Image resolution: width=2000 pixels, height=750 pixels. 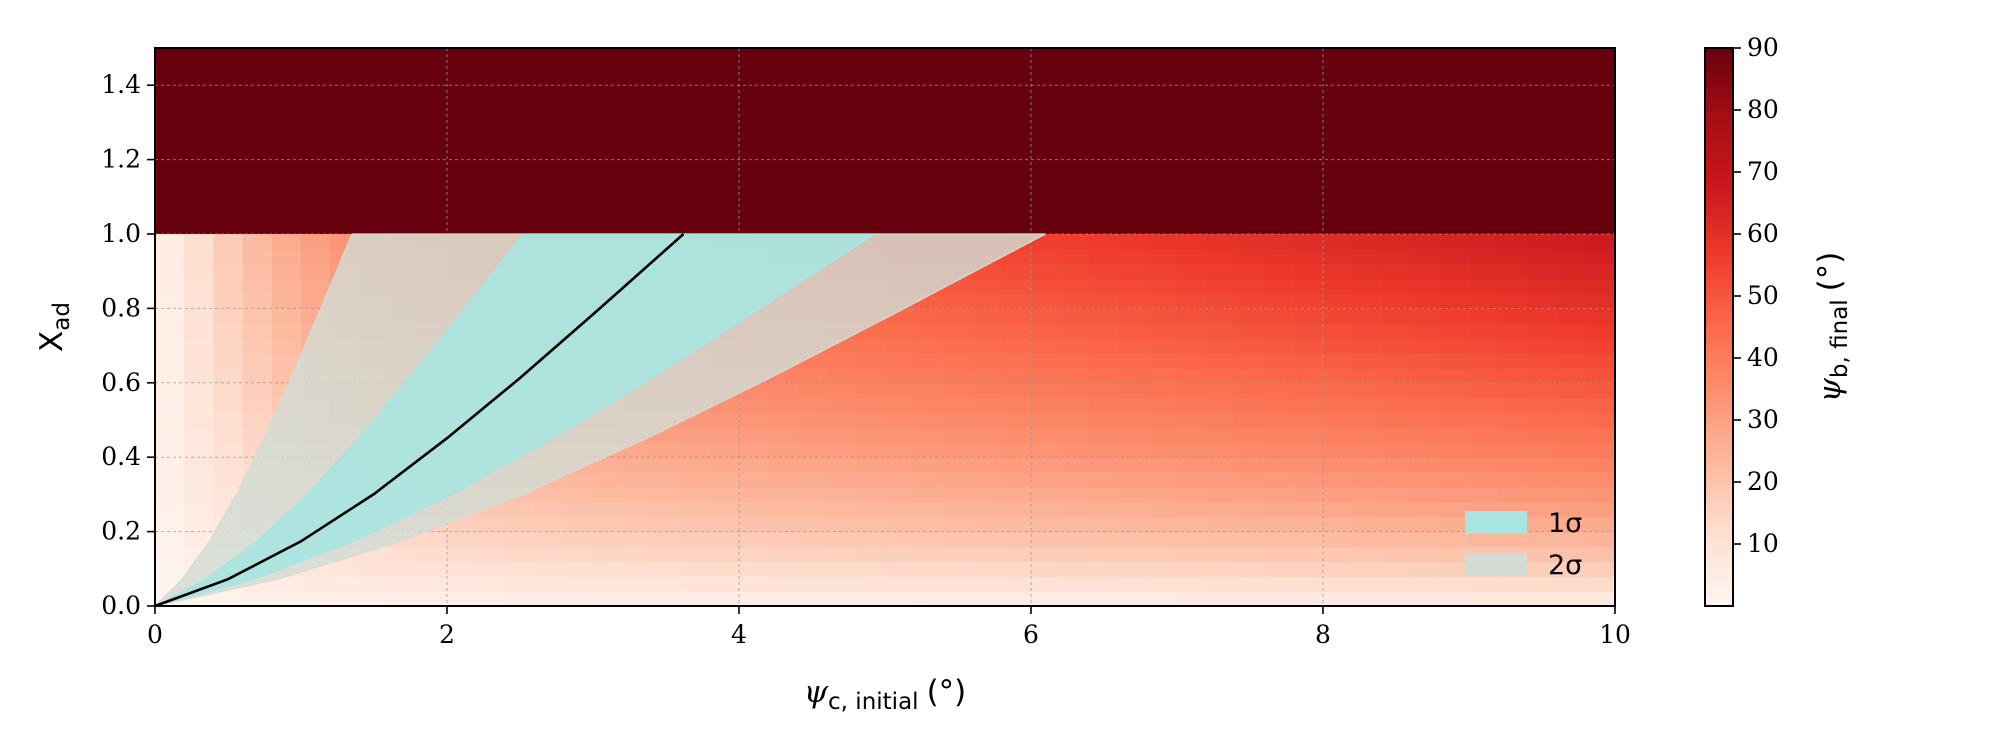 What do you see at coordinates (1763, 171) in the screenshot?
I see `colorbar-tick-label: 70` at bounding box center [1763, 171].